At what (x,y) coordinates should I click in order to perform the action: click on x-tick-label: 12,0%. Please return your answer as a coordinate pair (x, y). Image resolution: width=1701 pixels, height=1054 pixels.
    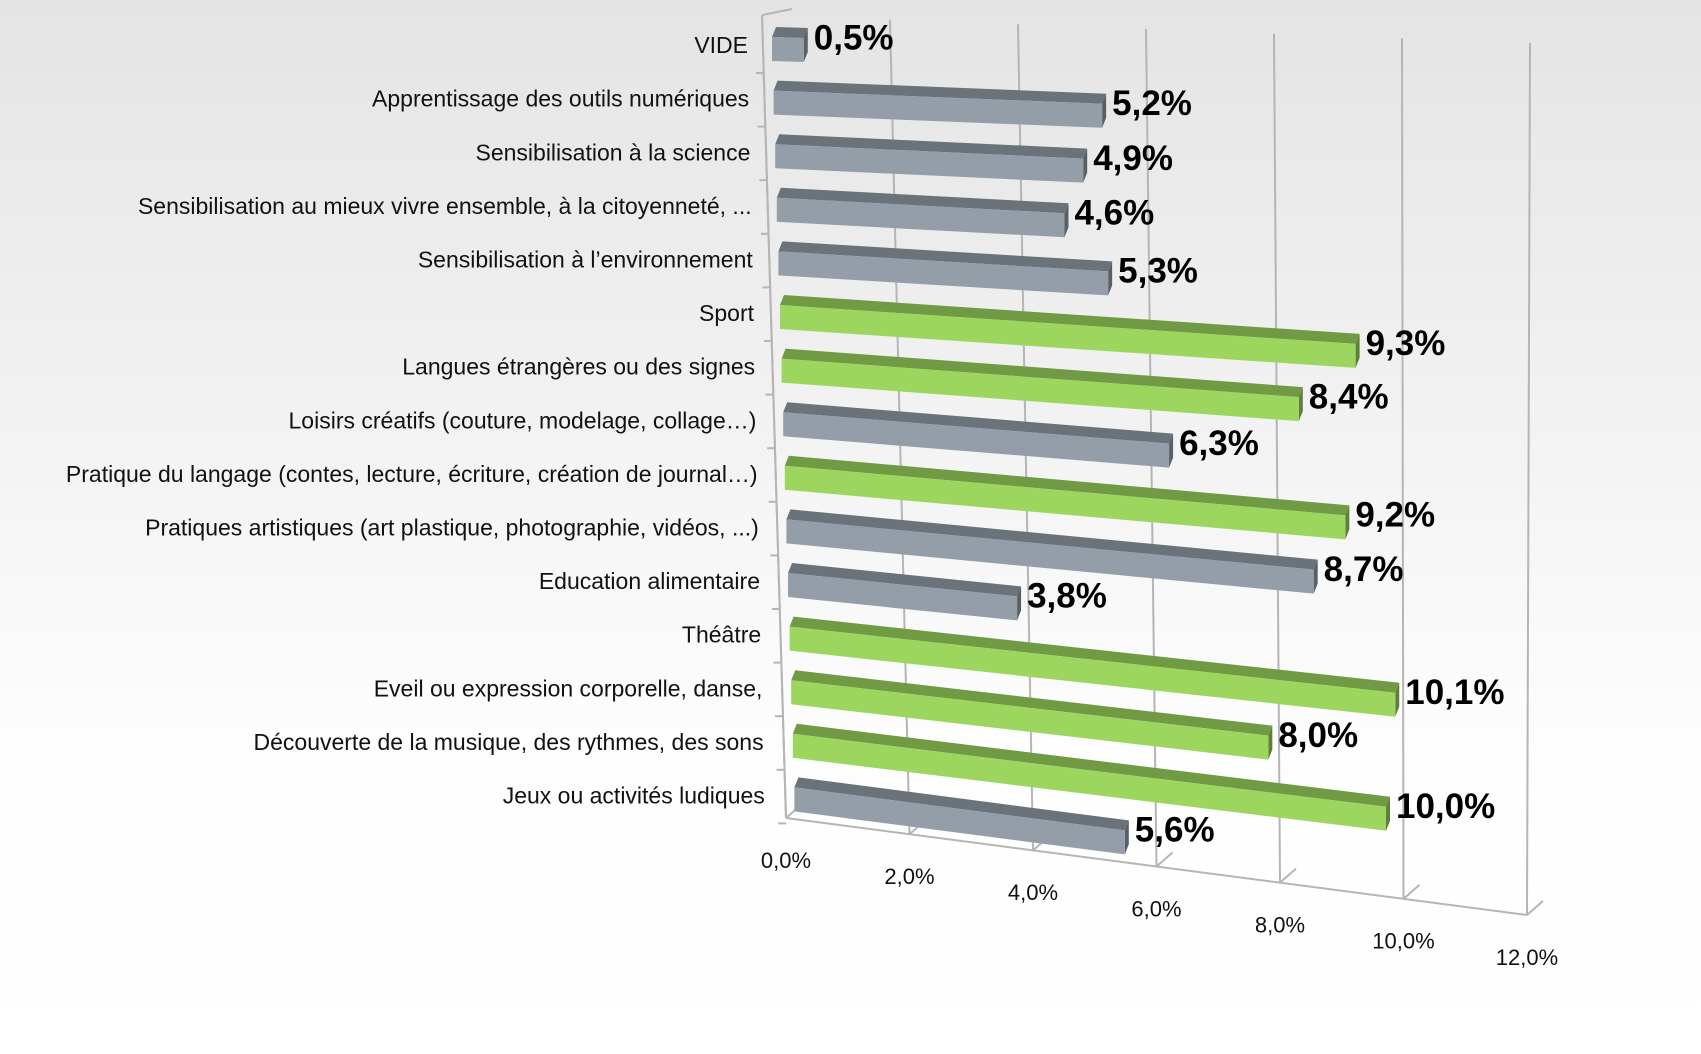
    Looking at the image, I should click on (1527, 957).